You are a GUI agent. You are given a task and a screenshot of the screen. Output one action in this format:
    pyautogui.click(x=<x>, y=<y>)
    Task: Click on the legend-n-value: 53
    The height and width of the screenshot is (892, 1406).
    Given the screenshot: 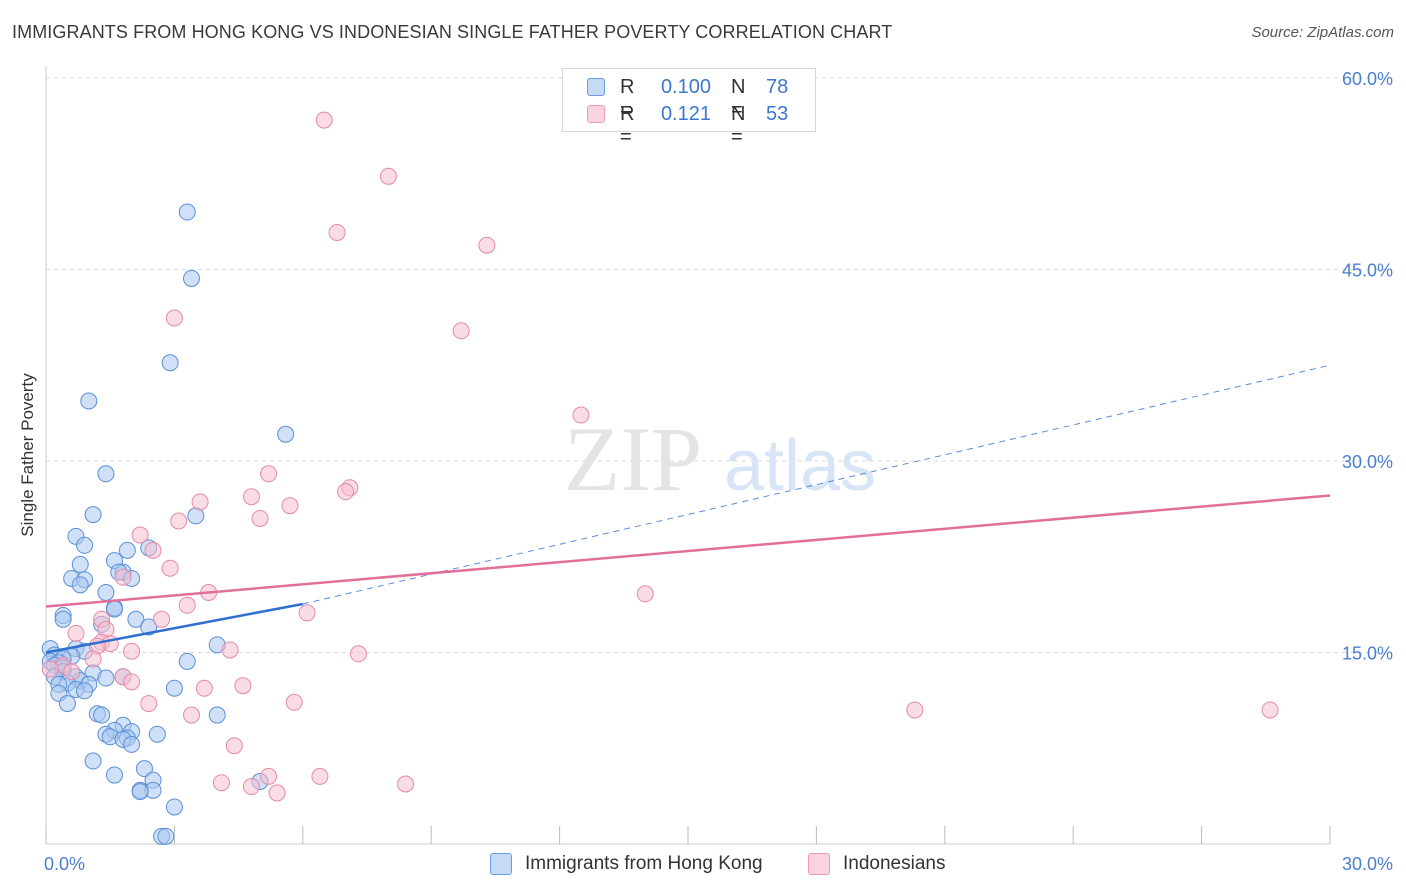 What is the action you would take?
    pyautogui.click(x=777, y=114)
    